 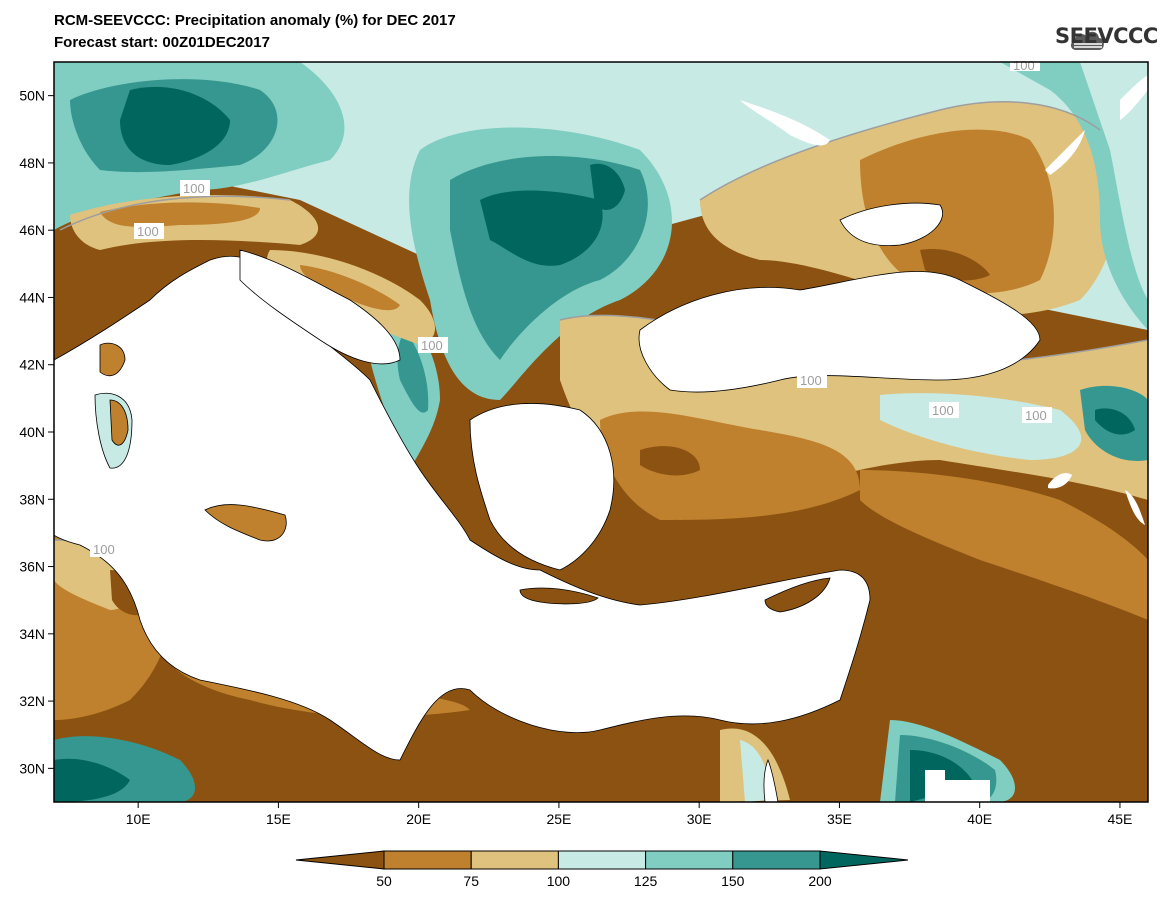 I want to click on logo-text: SEEVCCC, so click(x=1106, y=36).